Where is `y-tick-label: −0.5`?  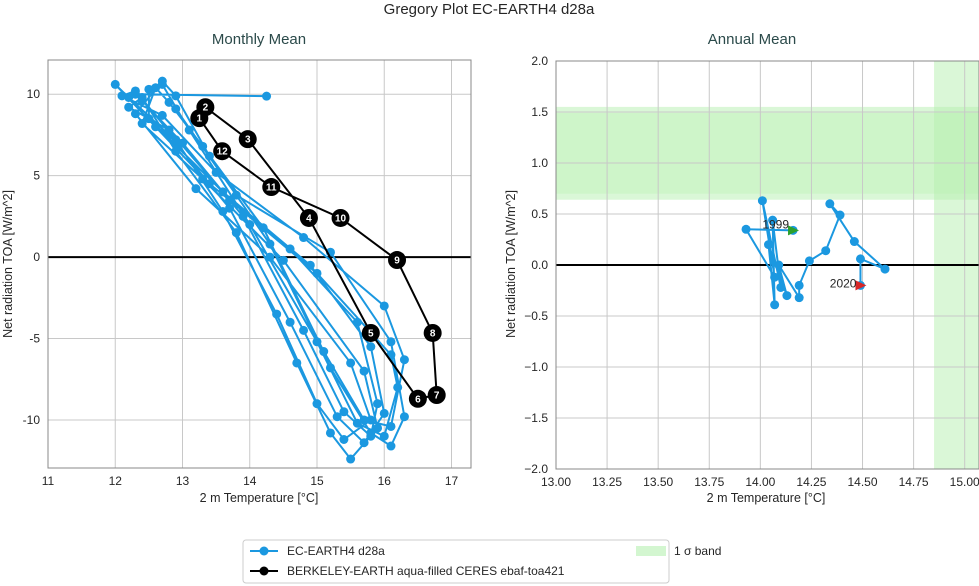
y-tick-label: −0.5 is located at coordinates (536, 316).